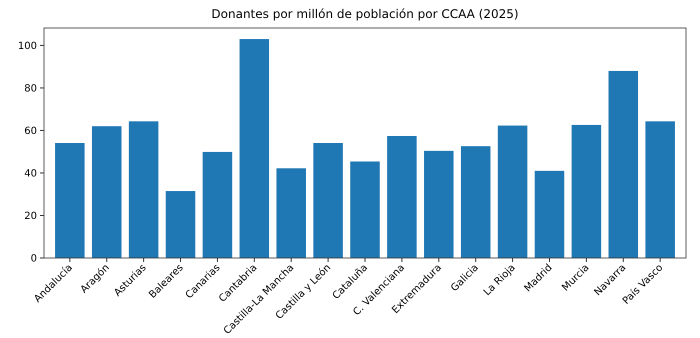  I want to click on y-tick-label: 0, so click(33, 259).